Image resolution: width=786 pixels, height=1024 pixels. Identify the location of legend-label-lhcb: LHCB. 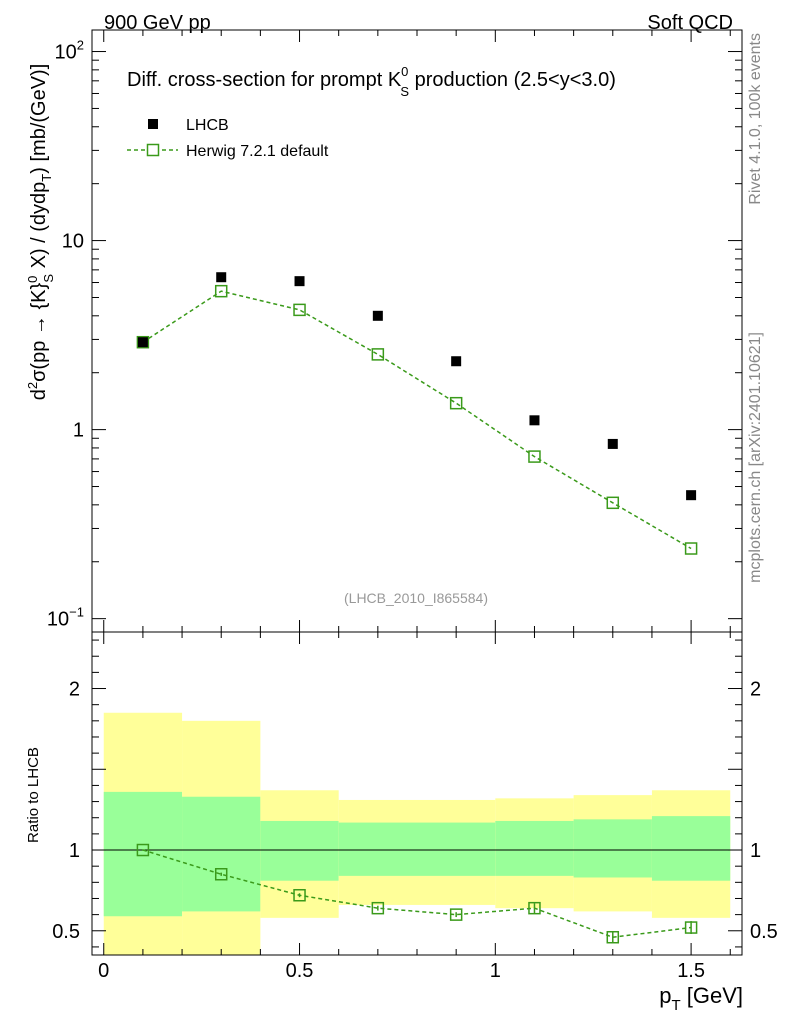
(207, 125).